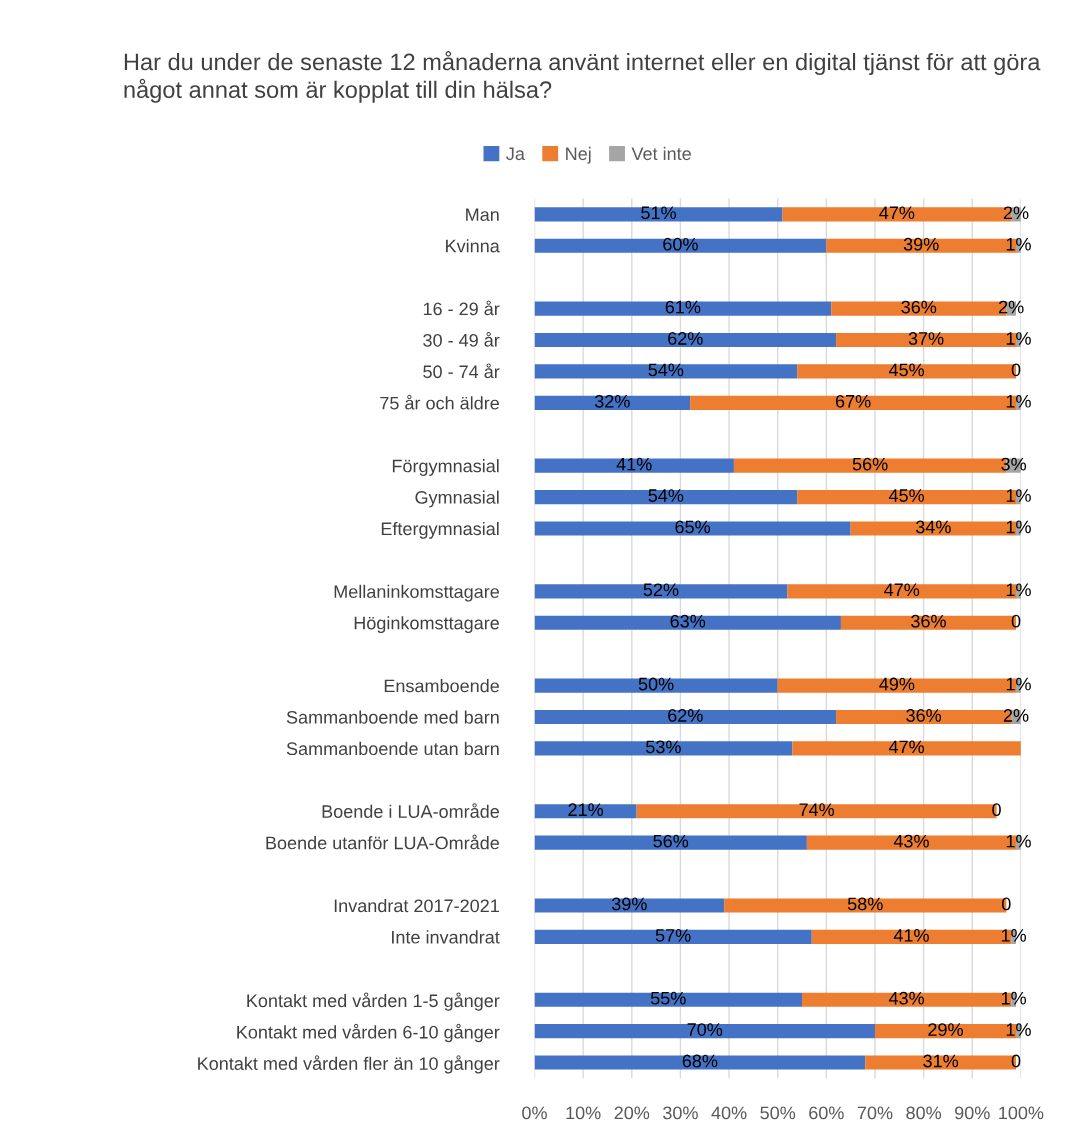 This screenshot has width=1069, height=1135. I want to click on y-tick-label: Ensamboende, so click(441, 686).